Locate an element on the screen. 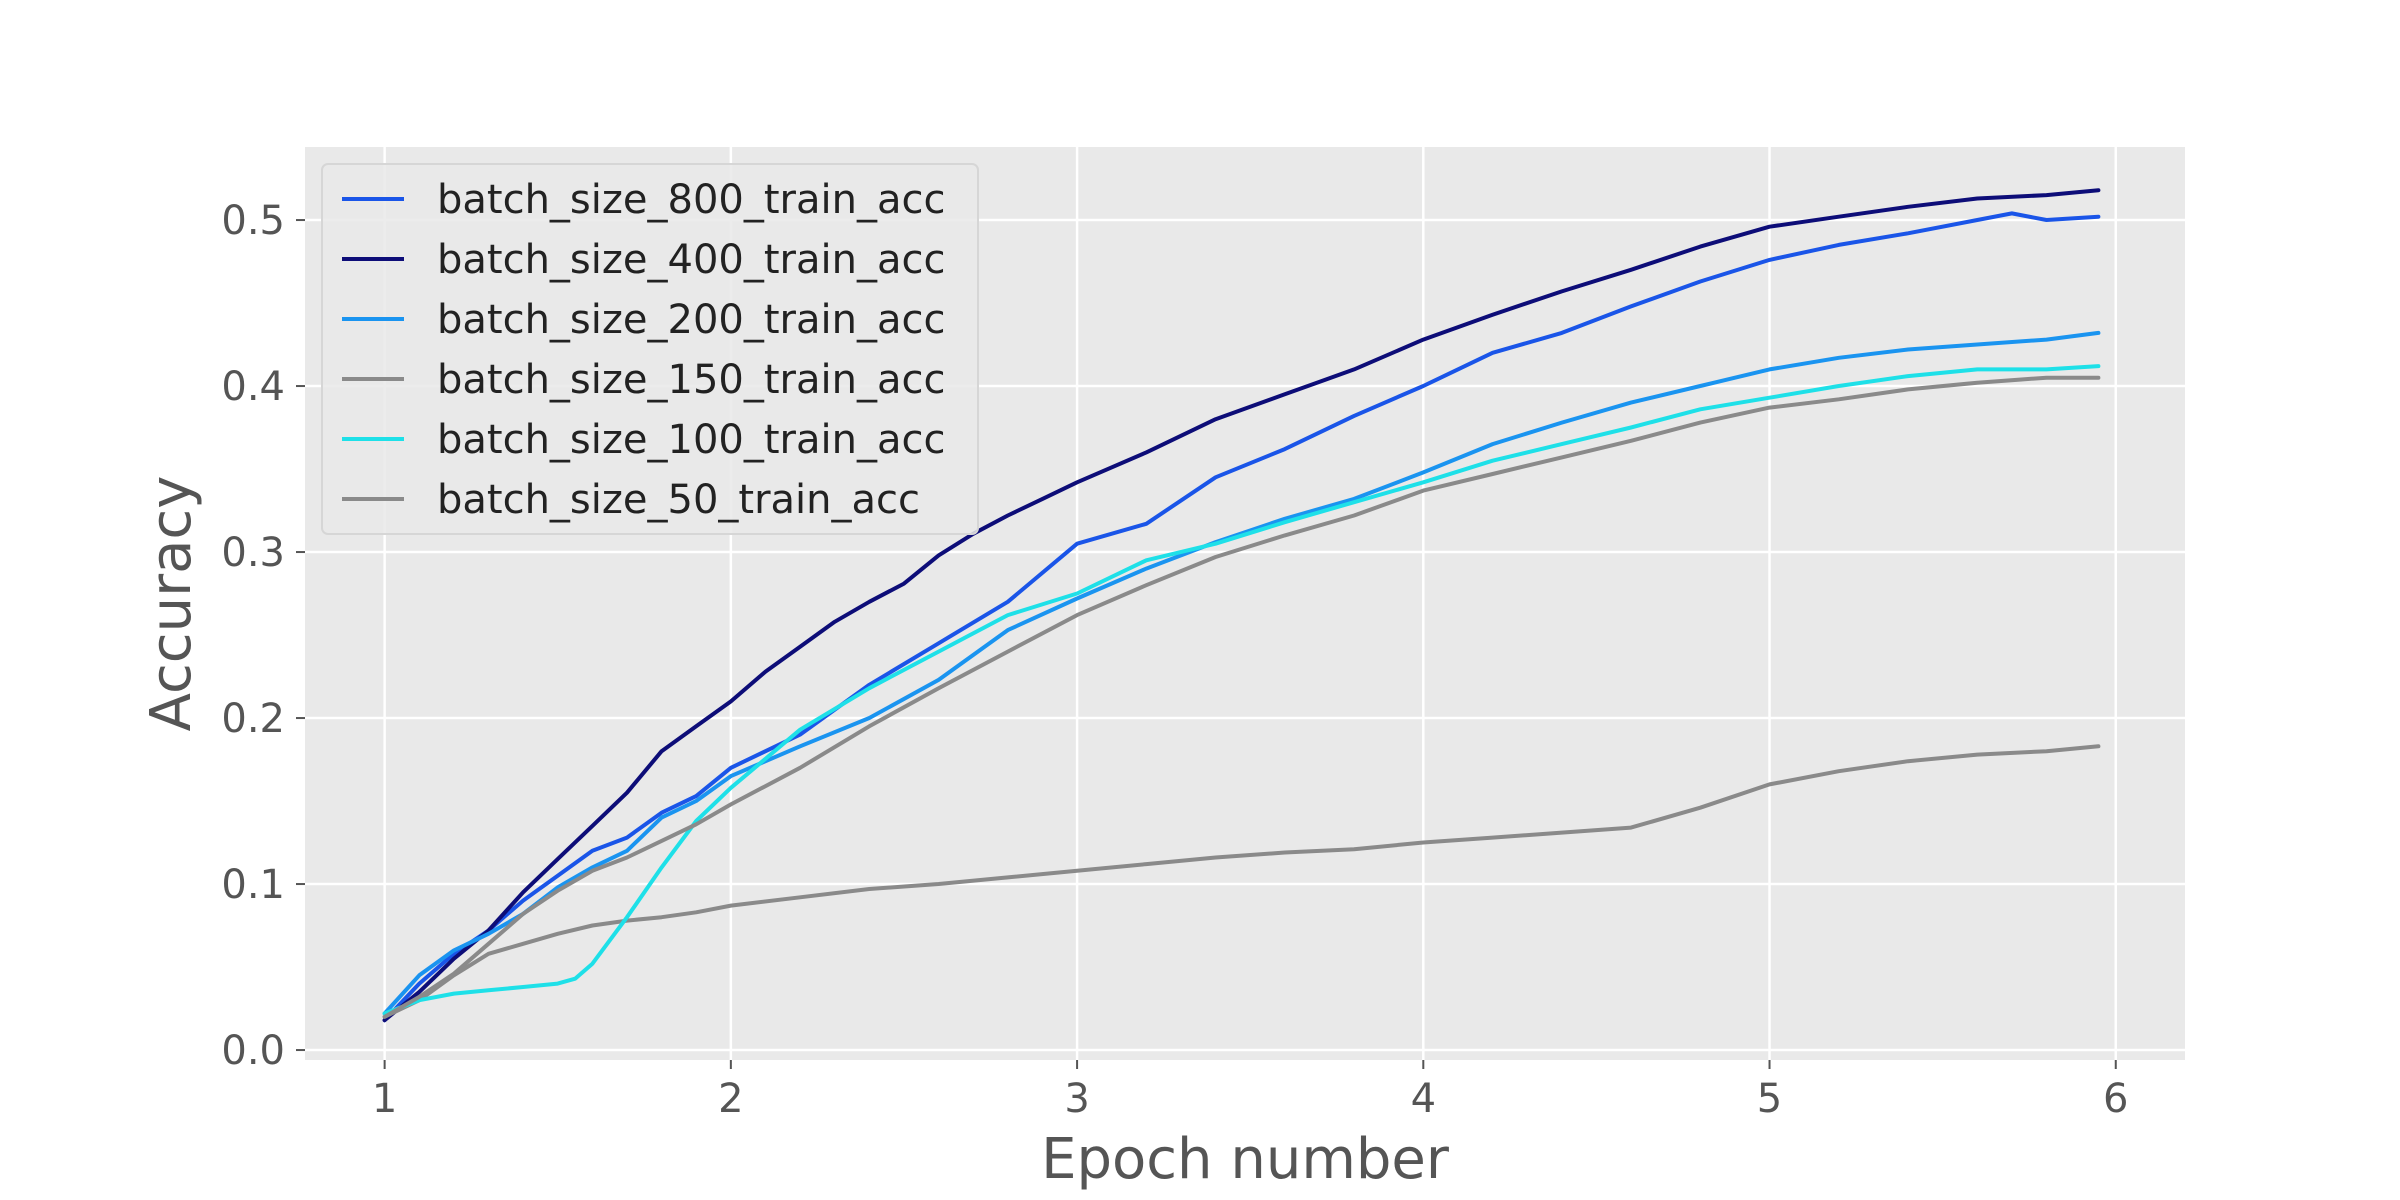 The image size is (2400, 1200). y-tick-label: 0.0 is located at coordinates (253, 1051).